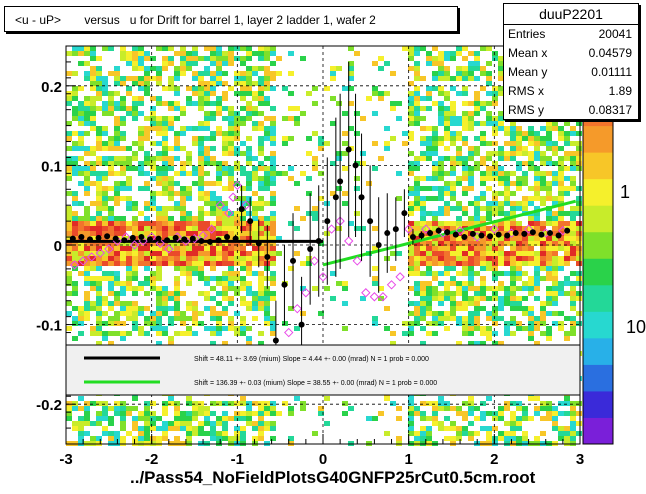  Describe the element at coordinates (293, 260) in the screenshot. I see `profile-point` at that location.